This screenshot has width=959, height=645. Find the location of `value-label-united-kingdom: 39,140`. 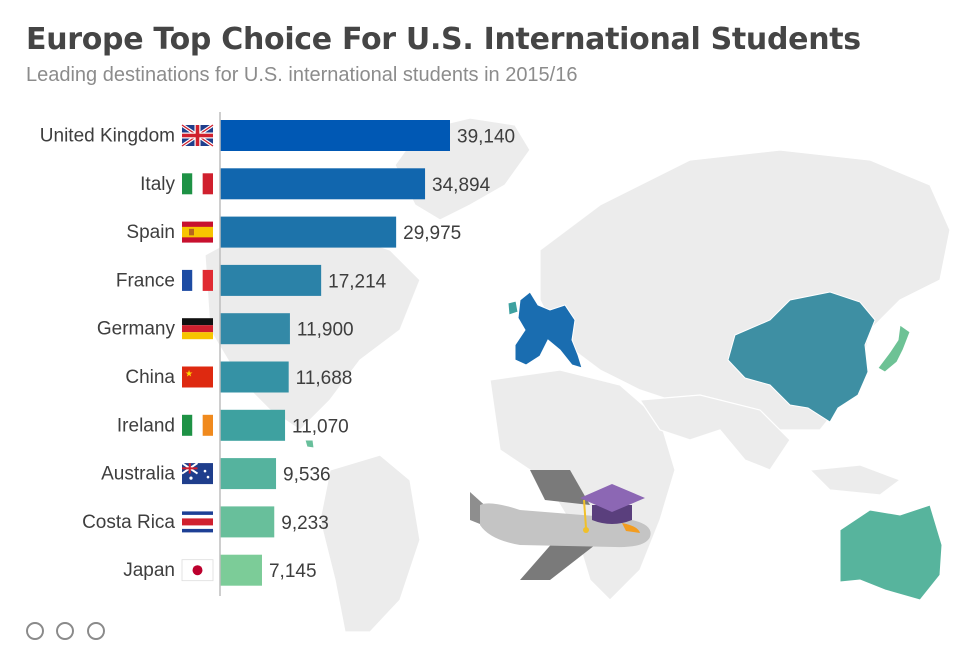

value-label-united-kingdom: 39,140 is located at coordinates (486, 137).